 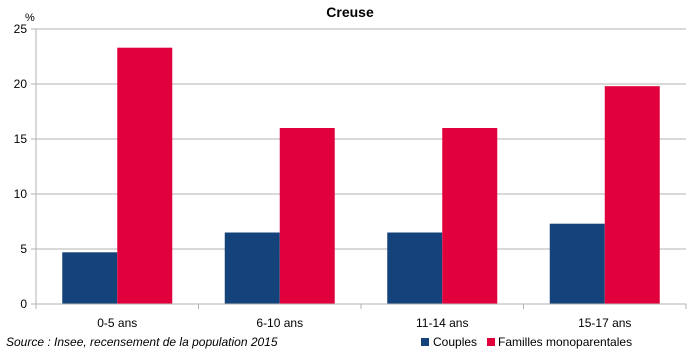 I want to click on x-tick-label: 0-5 ans, so click(x=117, y=323).